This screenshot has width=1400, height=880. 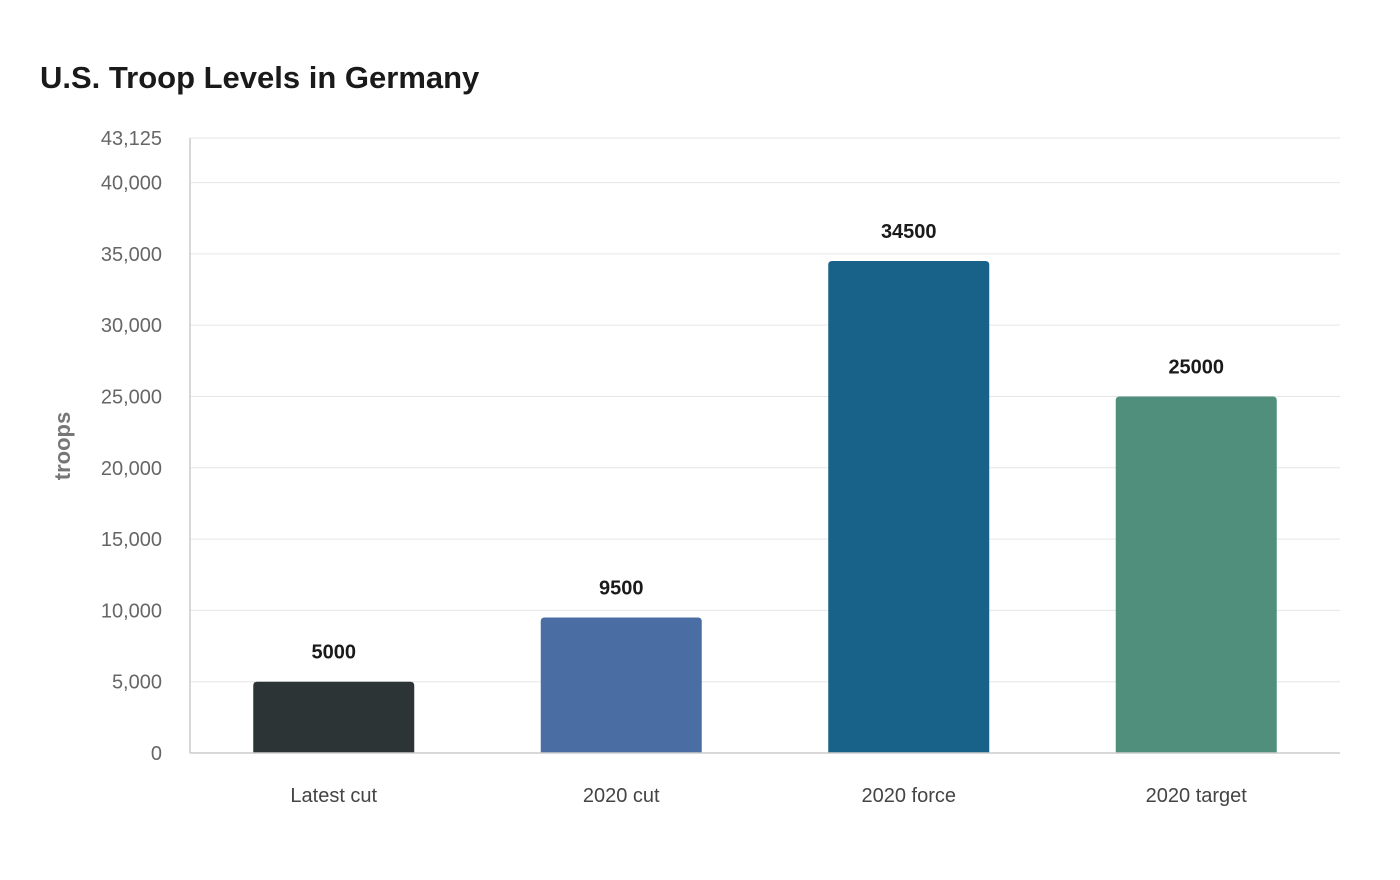 I want to click on x-tick-label: 2020 target, so click(x=1197, y=796).